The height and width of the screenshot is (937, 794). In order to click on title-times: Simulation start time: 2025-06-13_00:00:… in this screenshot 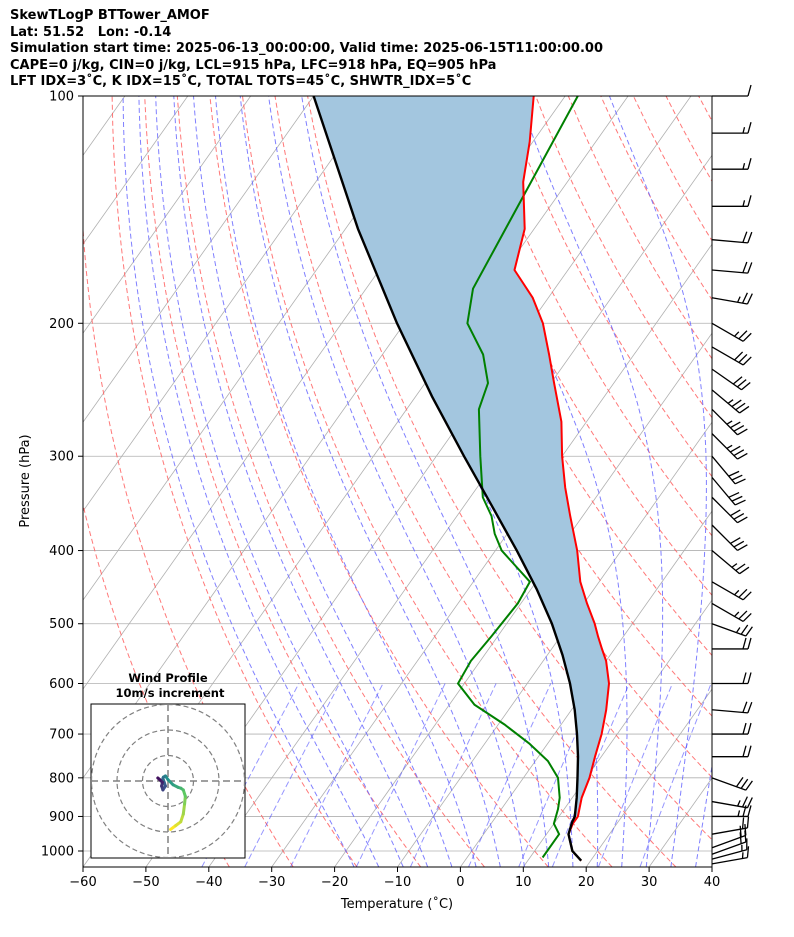, I will do `click(306, 48)`.